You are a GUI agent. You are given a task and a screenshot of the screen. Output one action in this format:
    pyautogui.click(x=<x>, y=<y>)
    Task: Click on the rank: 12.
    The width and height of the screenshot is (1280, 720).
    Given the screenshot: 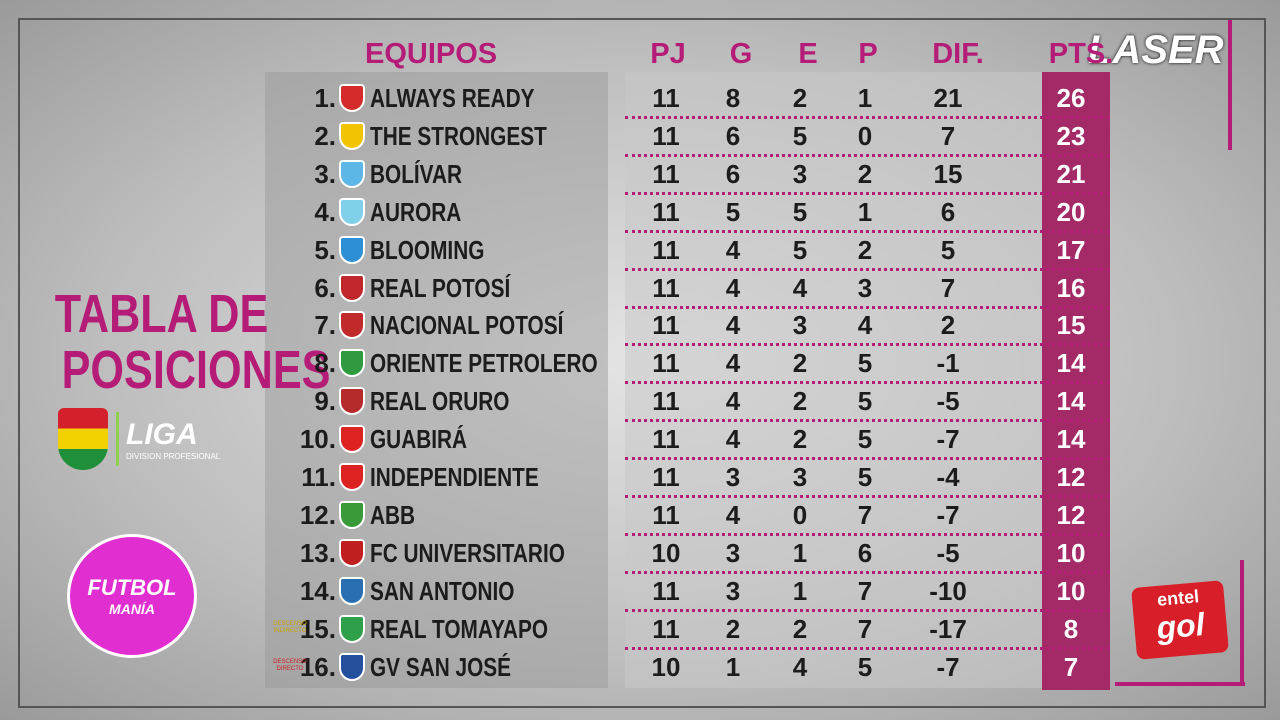 What is the action you would take?
    pyautogui.click(x=317, y=514)
    